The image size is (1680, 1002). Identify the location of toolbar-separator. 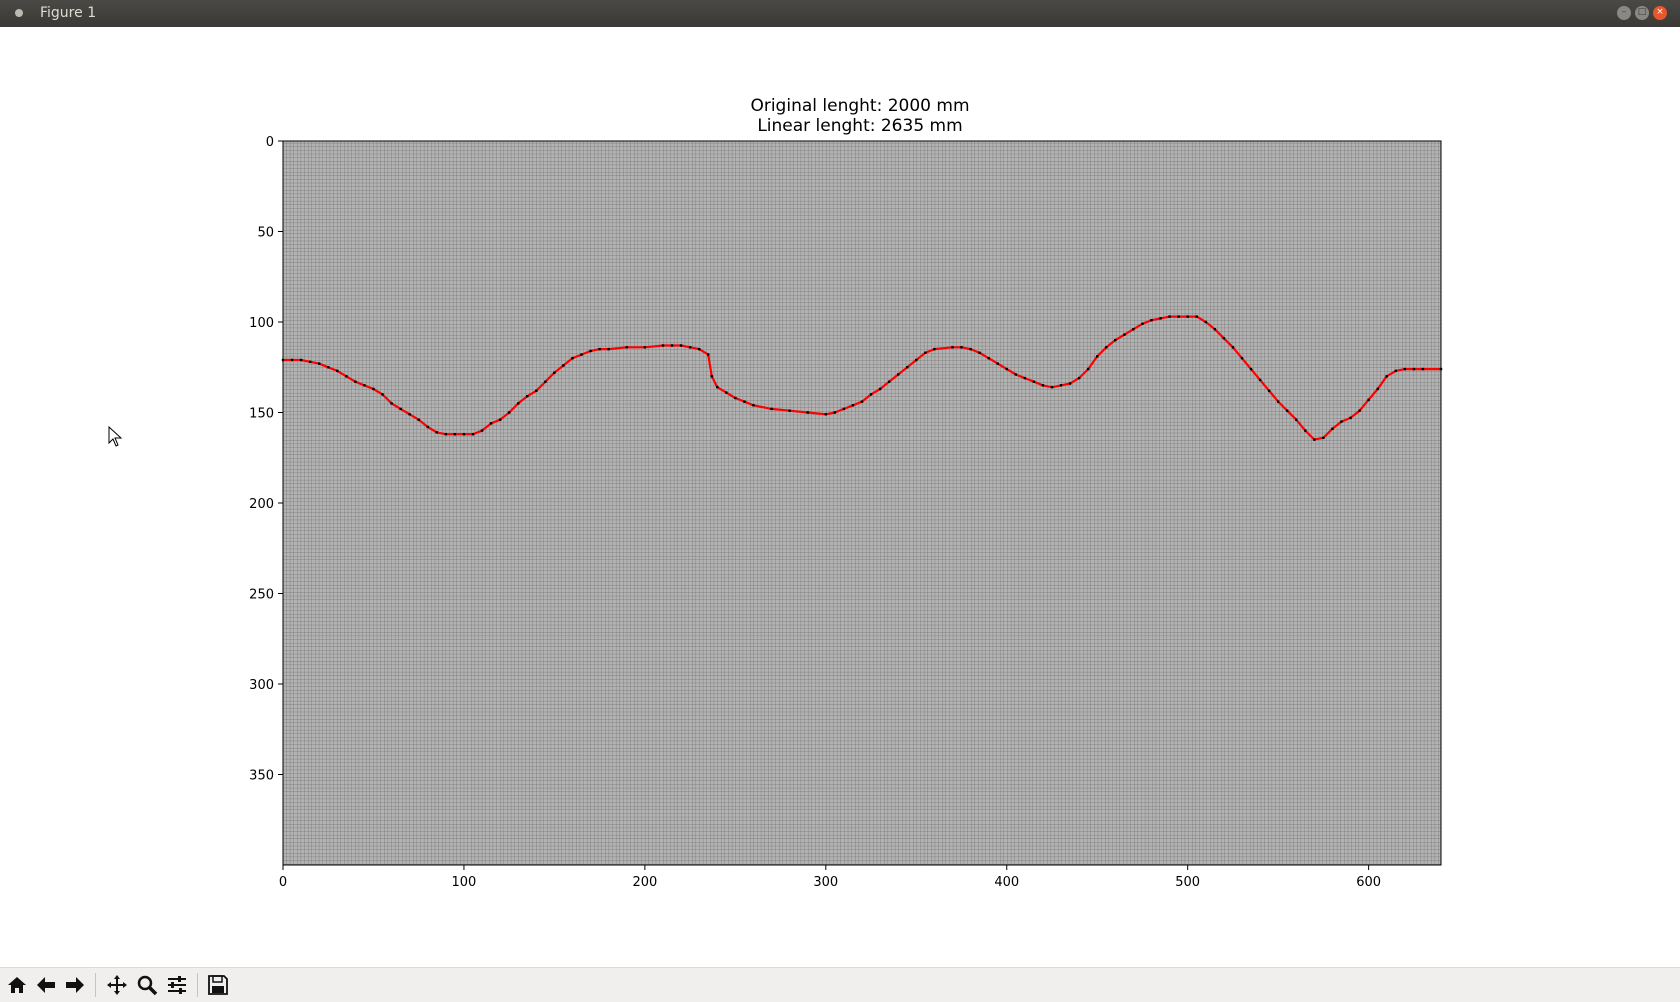
(197, 985).